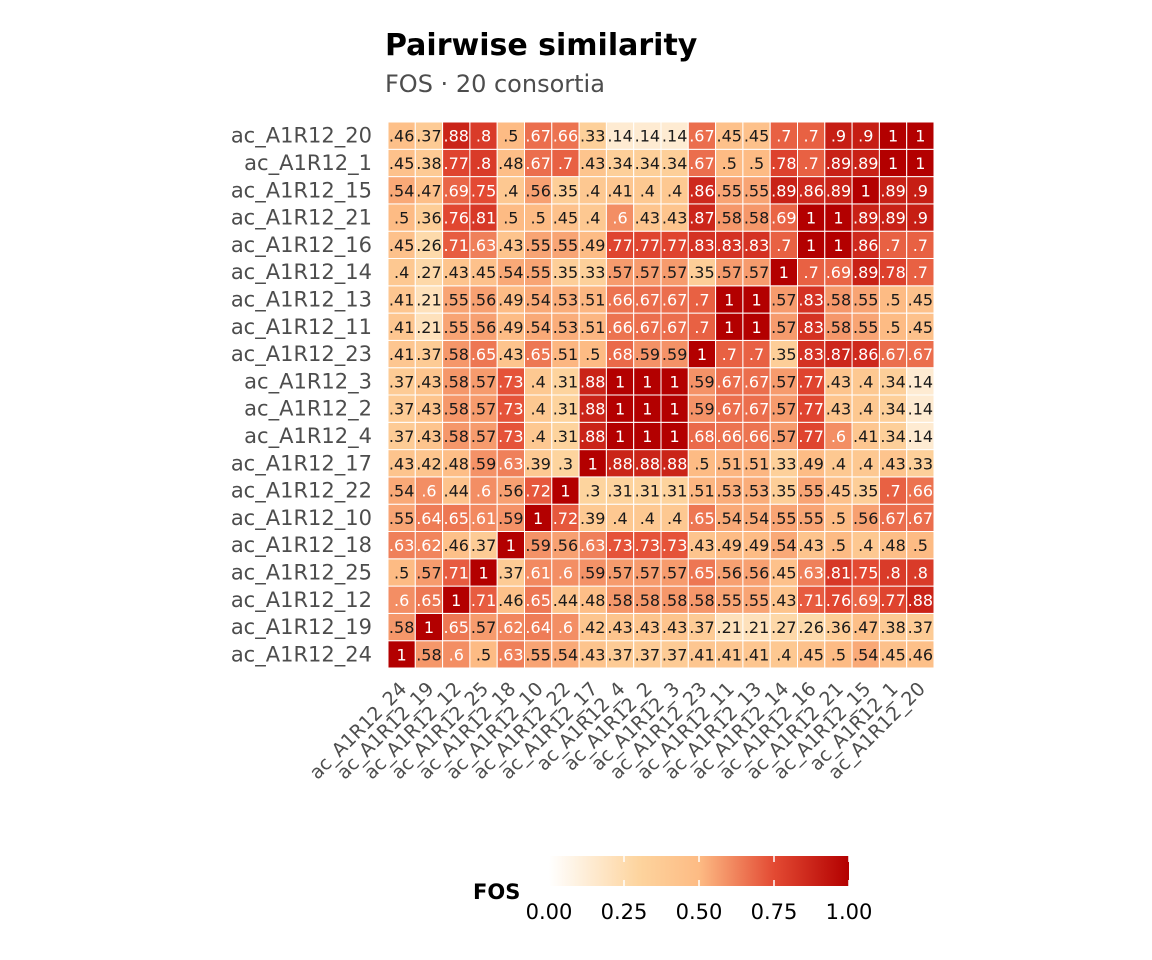 This screenshot has height=960, width=1152. I want to click on cell-value-label: .59, so click(701, 409).